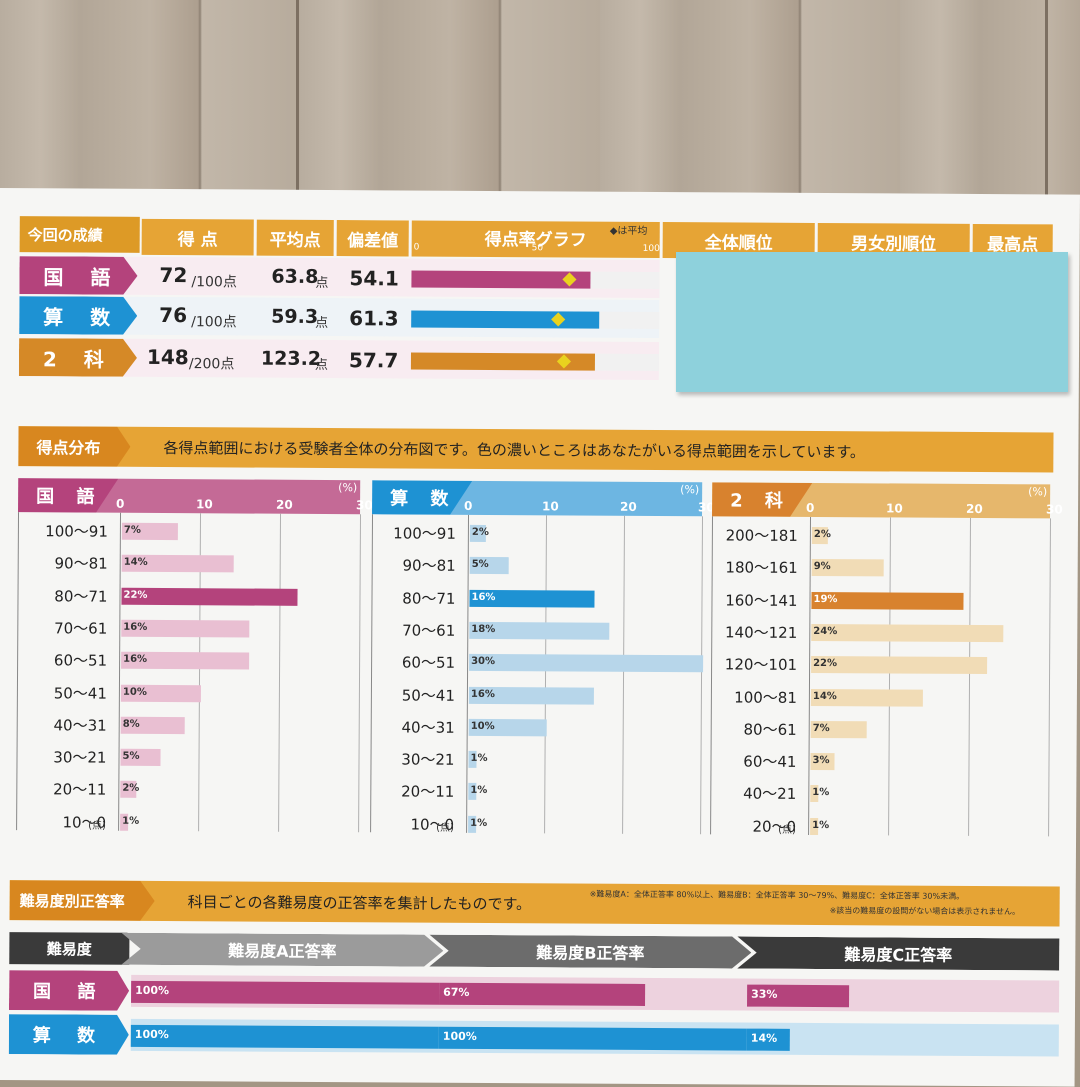 The image size is (1080, 1087). What do you see at coordinates (416, 247) in the screenshot?
I see `scale-0: 0` at bounding box center [416, 247].